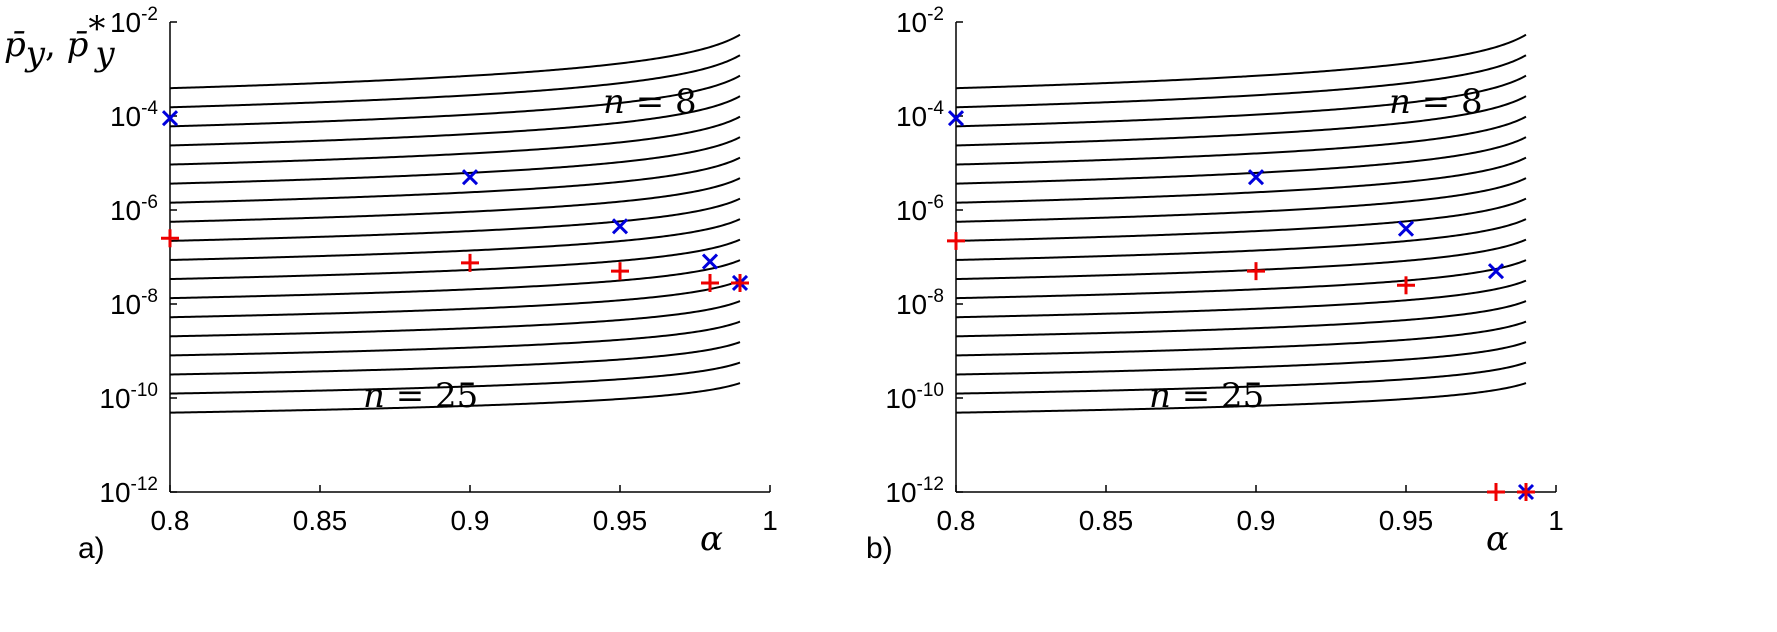  What do you see at coordinates (91, 548) in the screenshot?
I see `panel-label: a)` at bounding box center [91, 548].